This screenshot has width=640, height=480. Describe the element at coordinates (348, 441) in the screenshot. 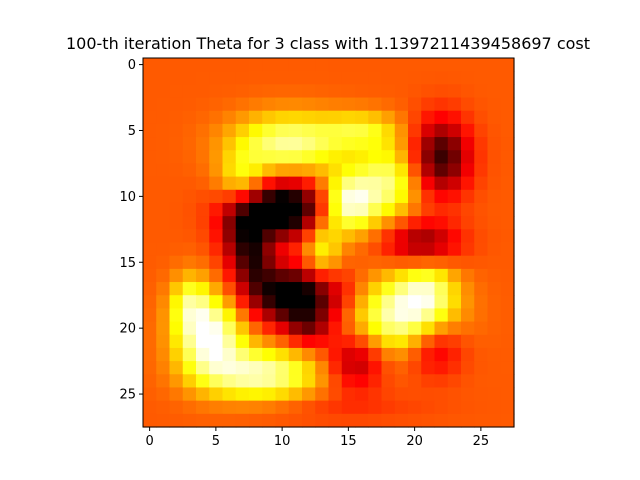

I see `x-tick-label: 15` at that location.